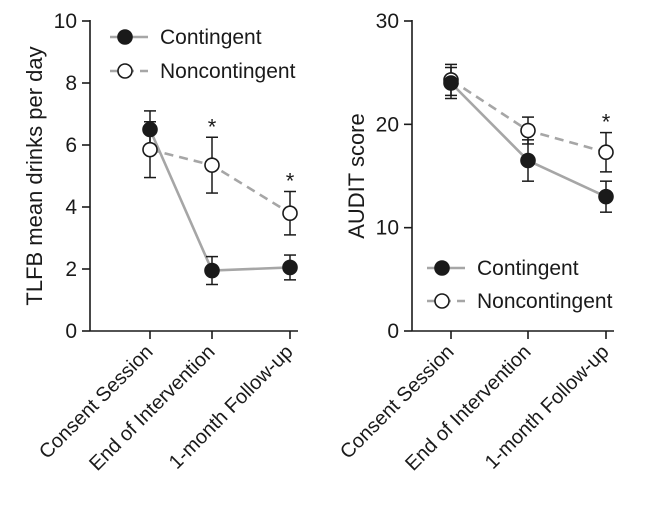 The width and height of the screenshot is (650, 508). I want to click on y-axis-label: TLFB mean drinks per day, so click(34, 175).